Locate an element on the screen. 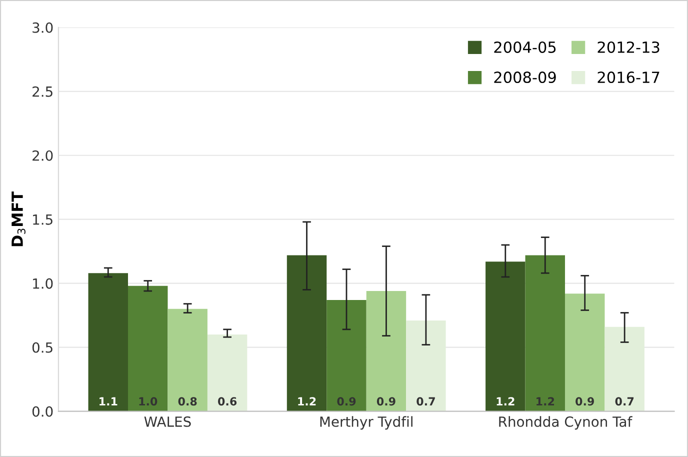  y-tick-label: 2.5 is located at coordinates (42, 91).